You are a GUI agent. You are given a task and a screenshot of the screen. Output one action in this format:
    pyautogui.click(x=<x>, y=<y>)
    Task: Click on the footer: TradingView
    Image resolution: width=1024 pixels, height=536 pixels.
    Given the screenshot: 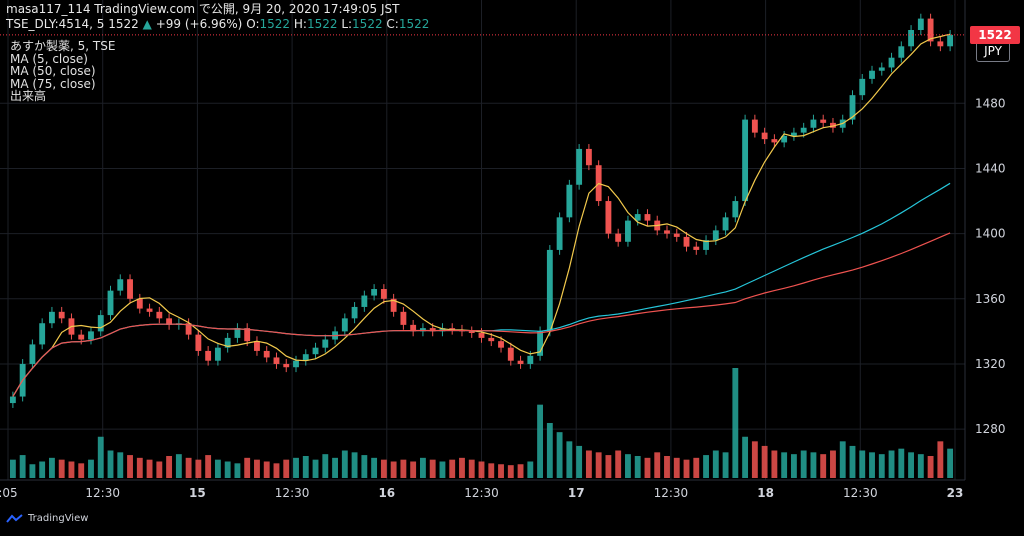 What is the action you would take?
    pyautogui.click(x=47, y=518)
    